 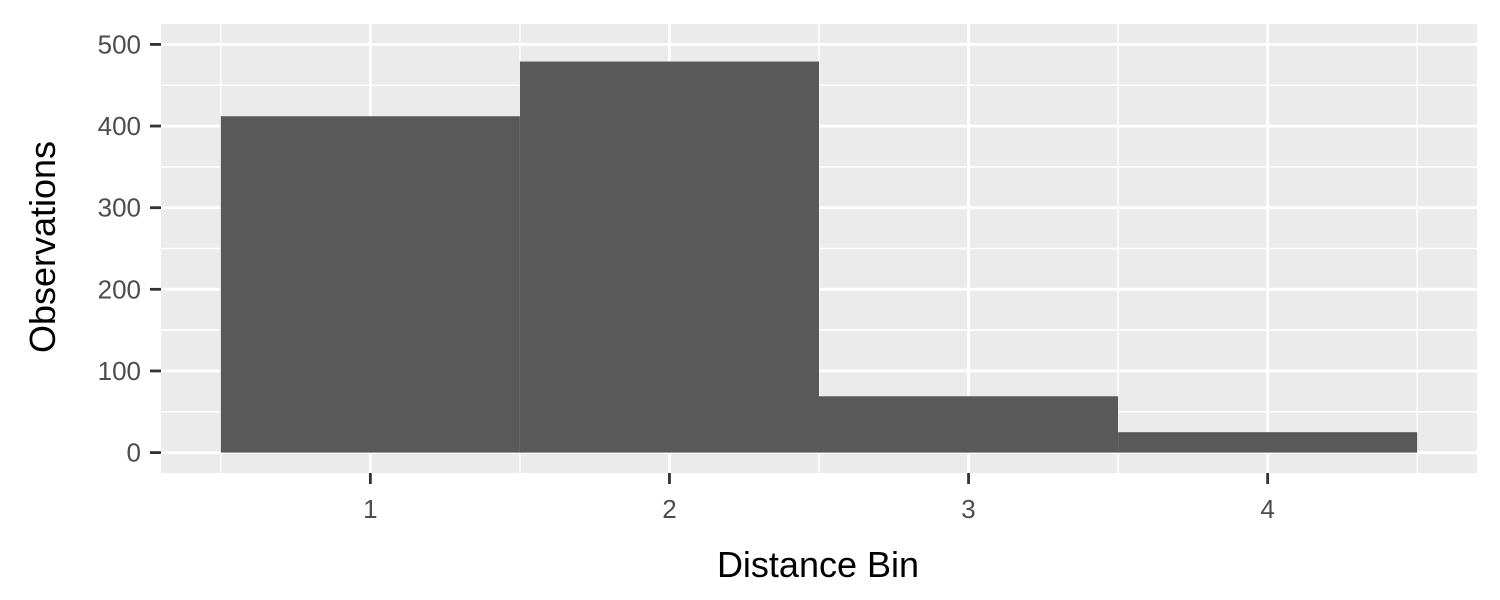 I want to click on x-tick-label: 2, so click(x=669, y=509).